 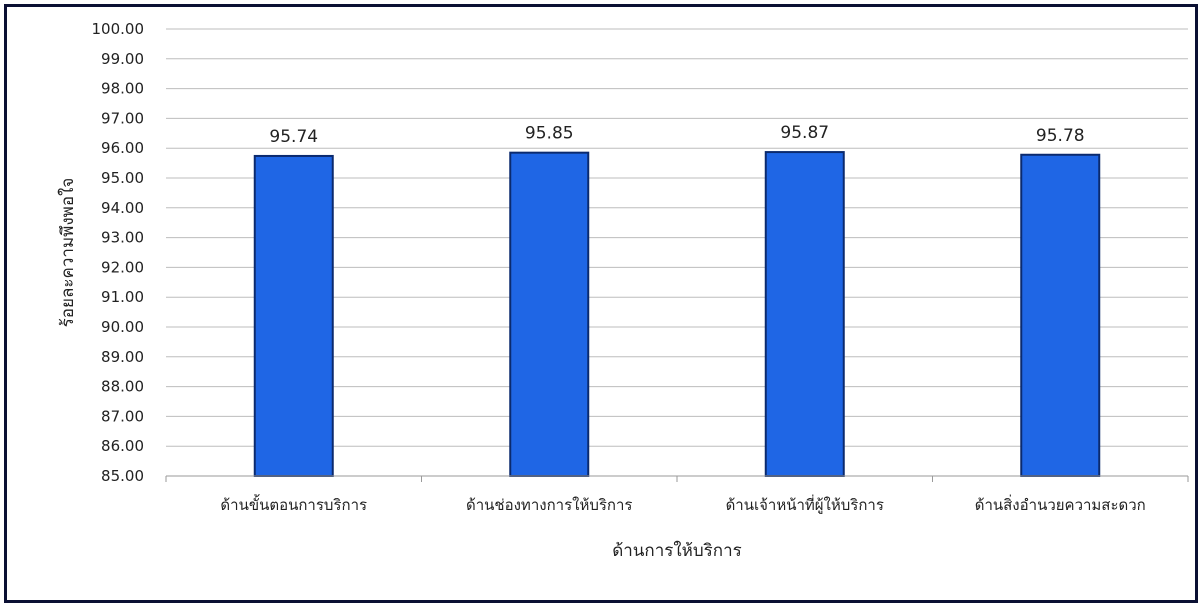 What do you see at coordinates (293, 137) in the screenshot?
I see `data-label: 95.74` at bounding box center [293, 137].